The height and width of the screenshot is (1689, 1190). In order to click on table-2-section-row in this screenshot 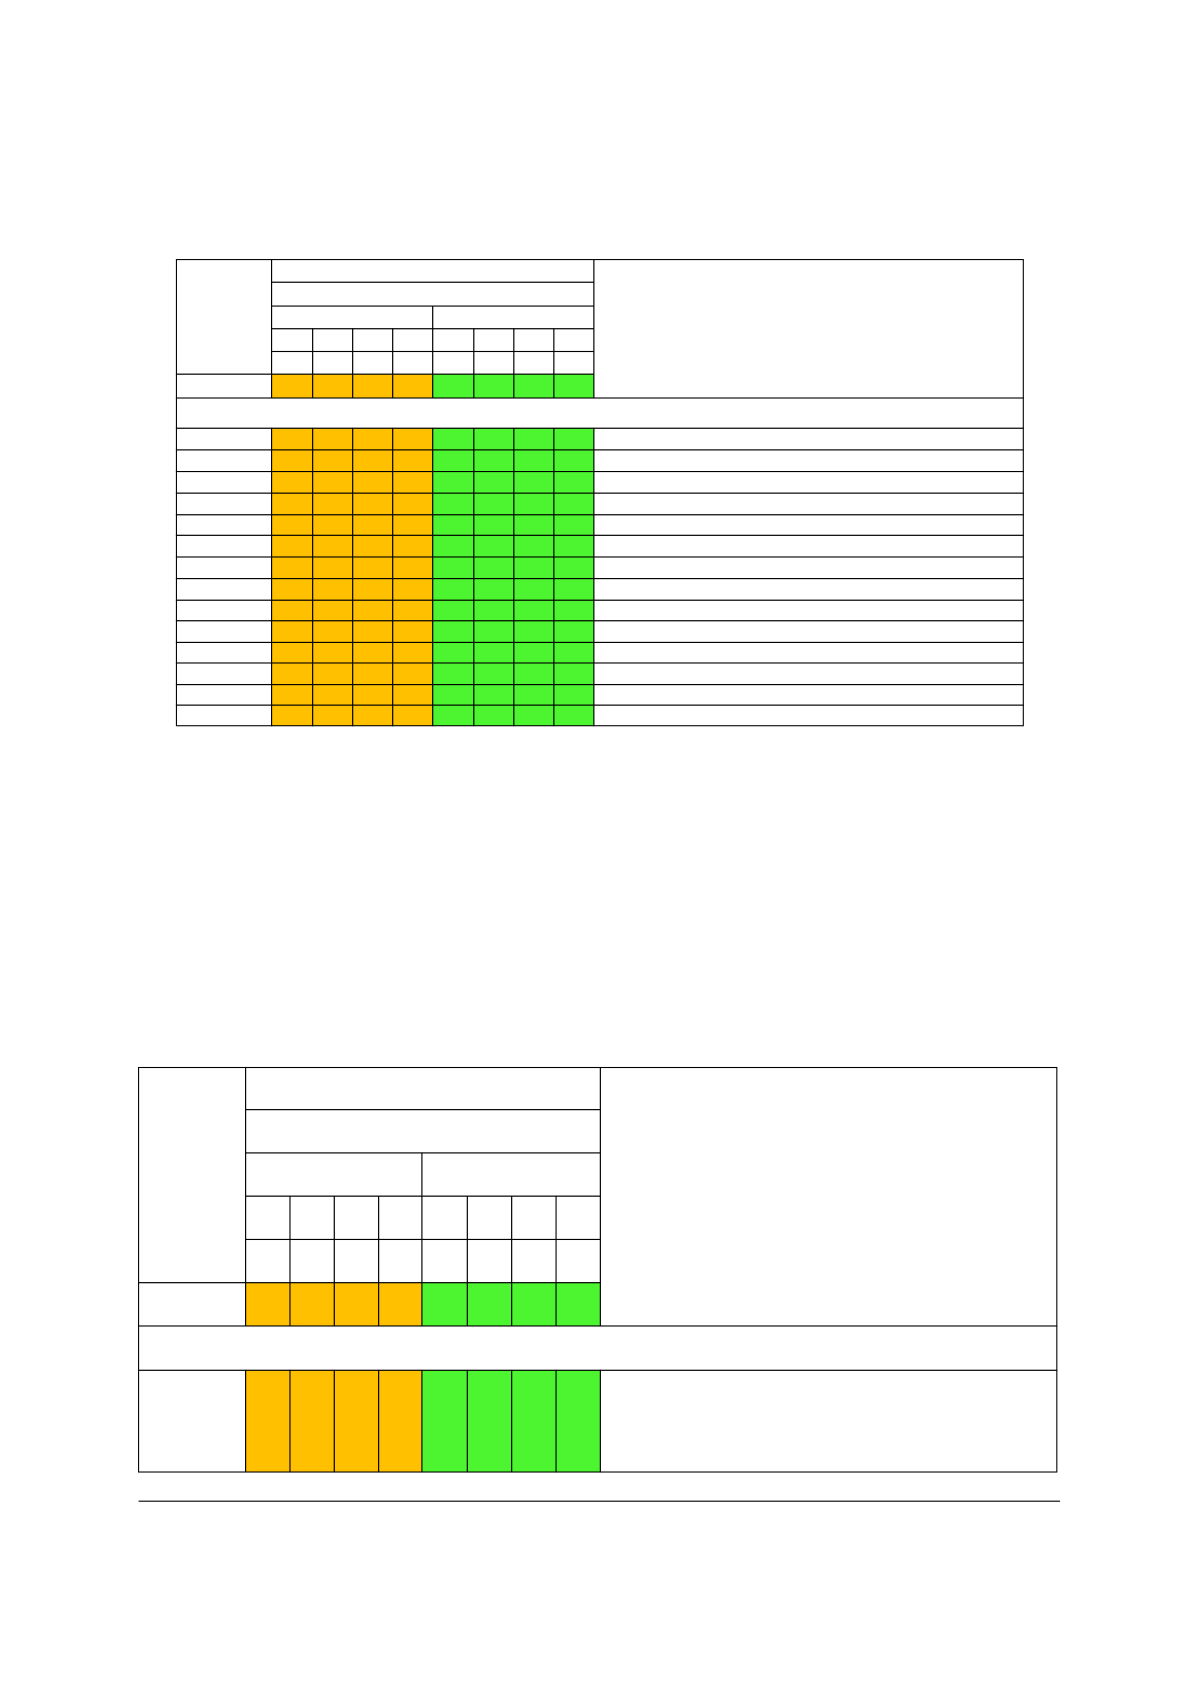, I will do `click(598, 1348)`.